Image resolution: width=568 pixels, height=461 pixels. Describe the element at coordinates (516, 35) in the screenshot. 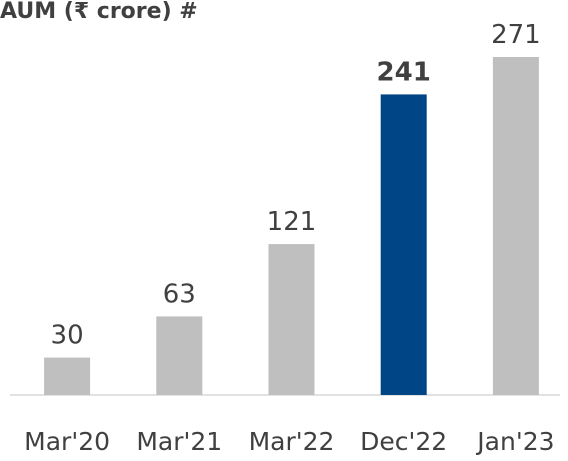

I see `data-label: 271` at that location.